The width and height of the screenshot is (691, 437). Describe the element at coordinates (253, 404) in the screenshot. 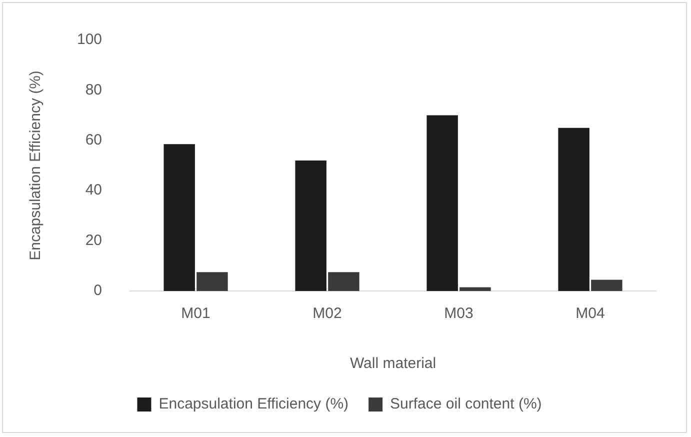

I see `legend-label: Encapsulation Efficiency (%)` at that location.